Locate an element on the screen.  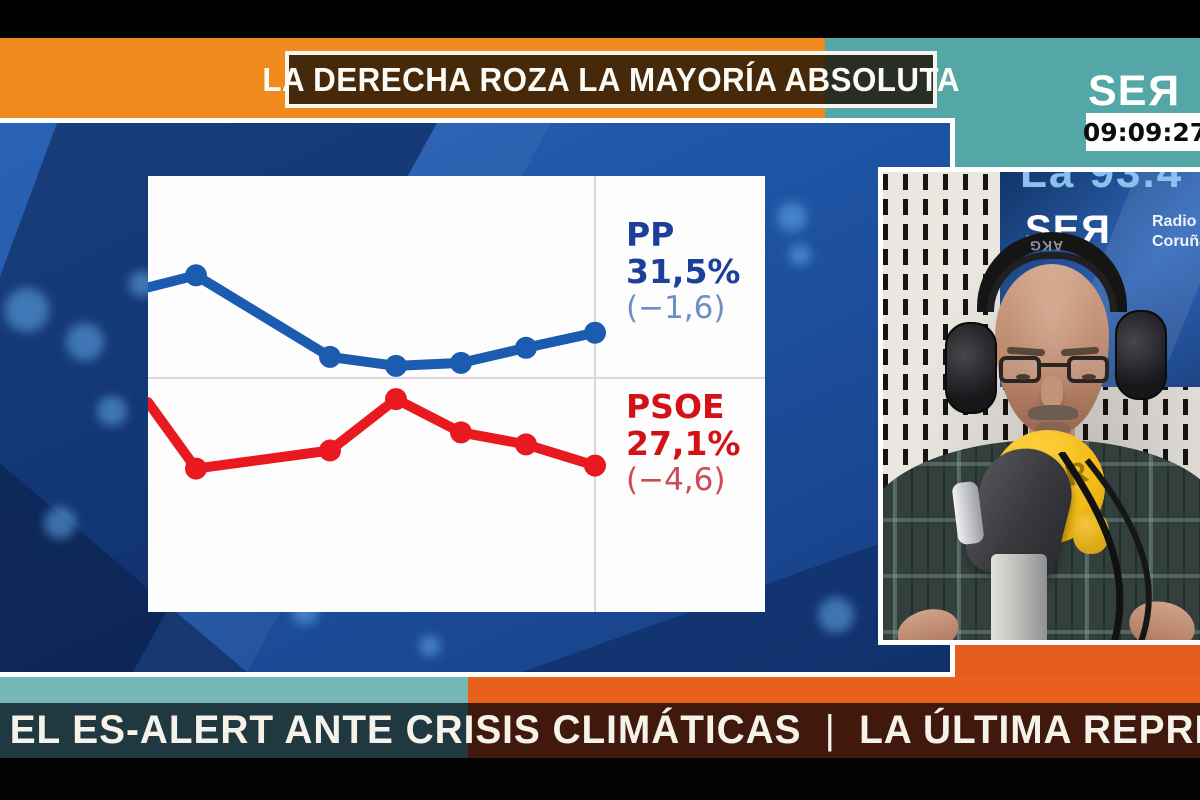
pp-value: 31,5% is located at coordinates (683, 271).